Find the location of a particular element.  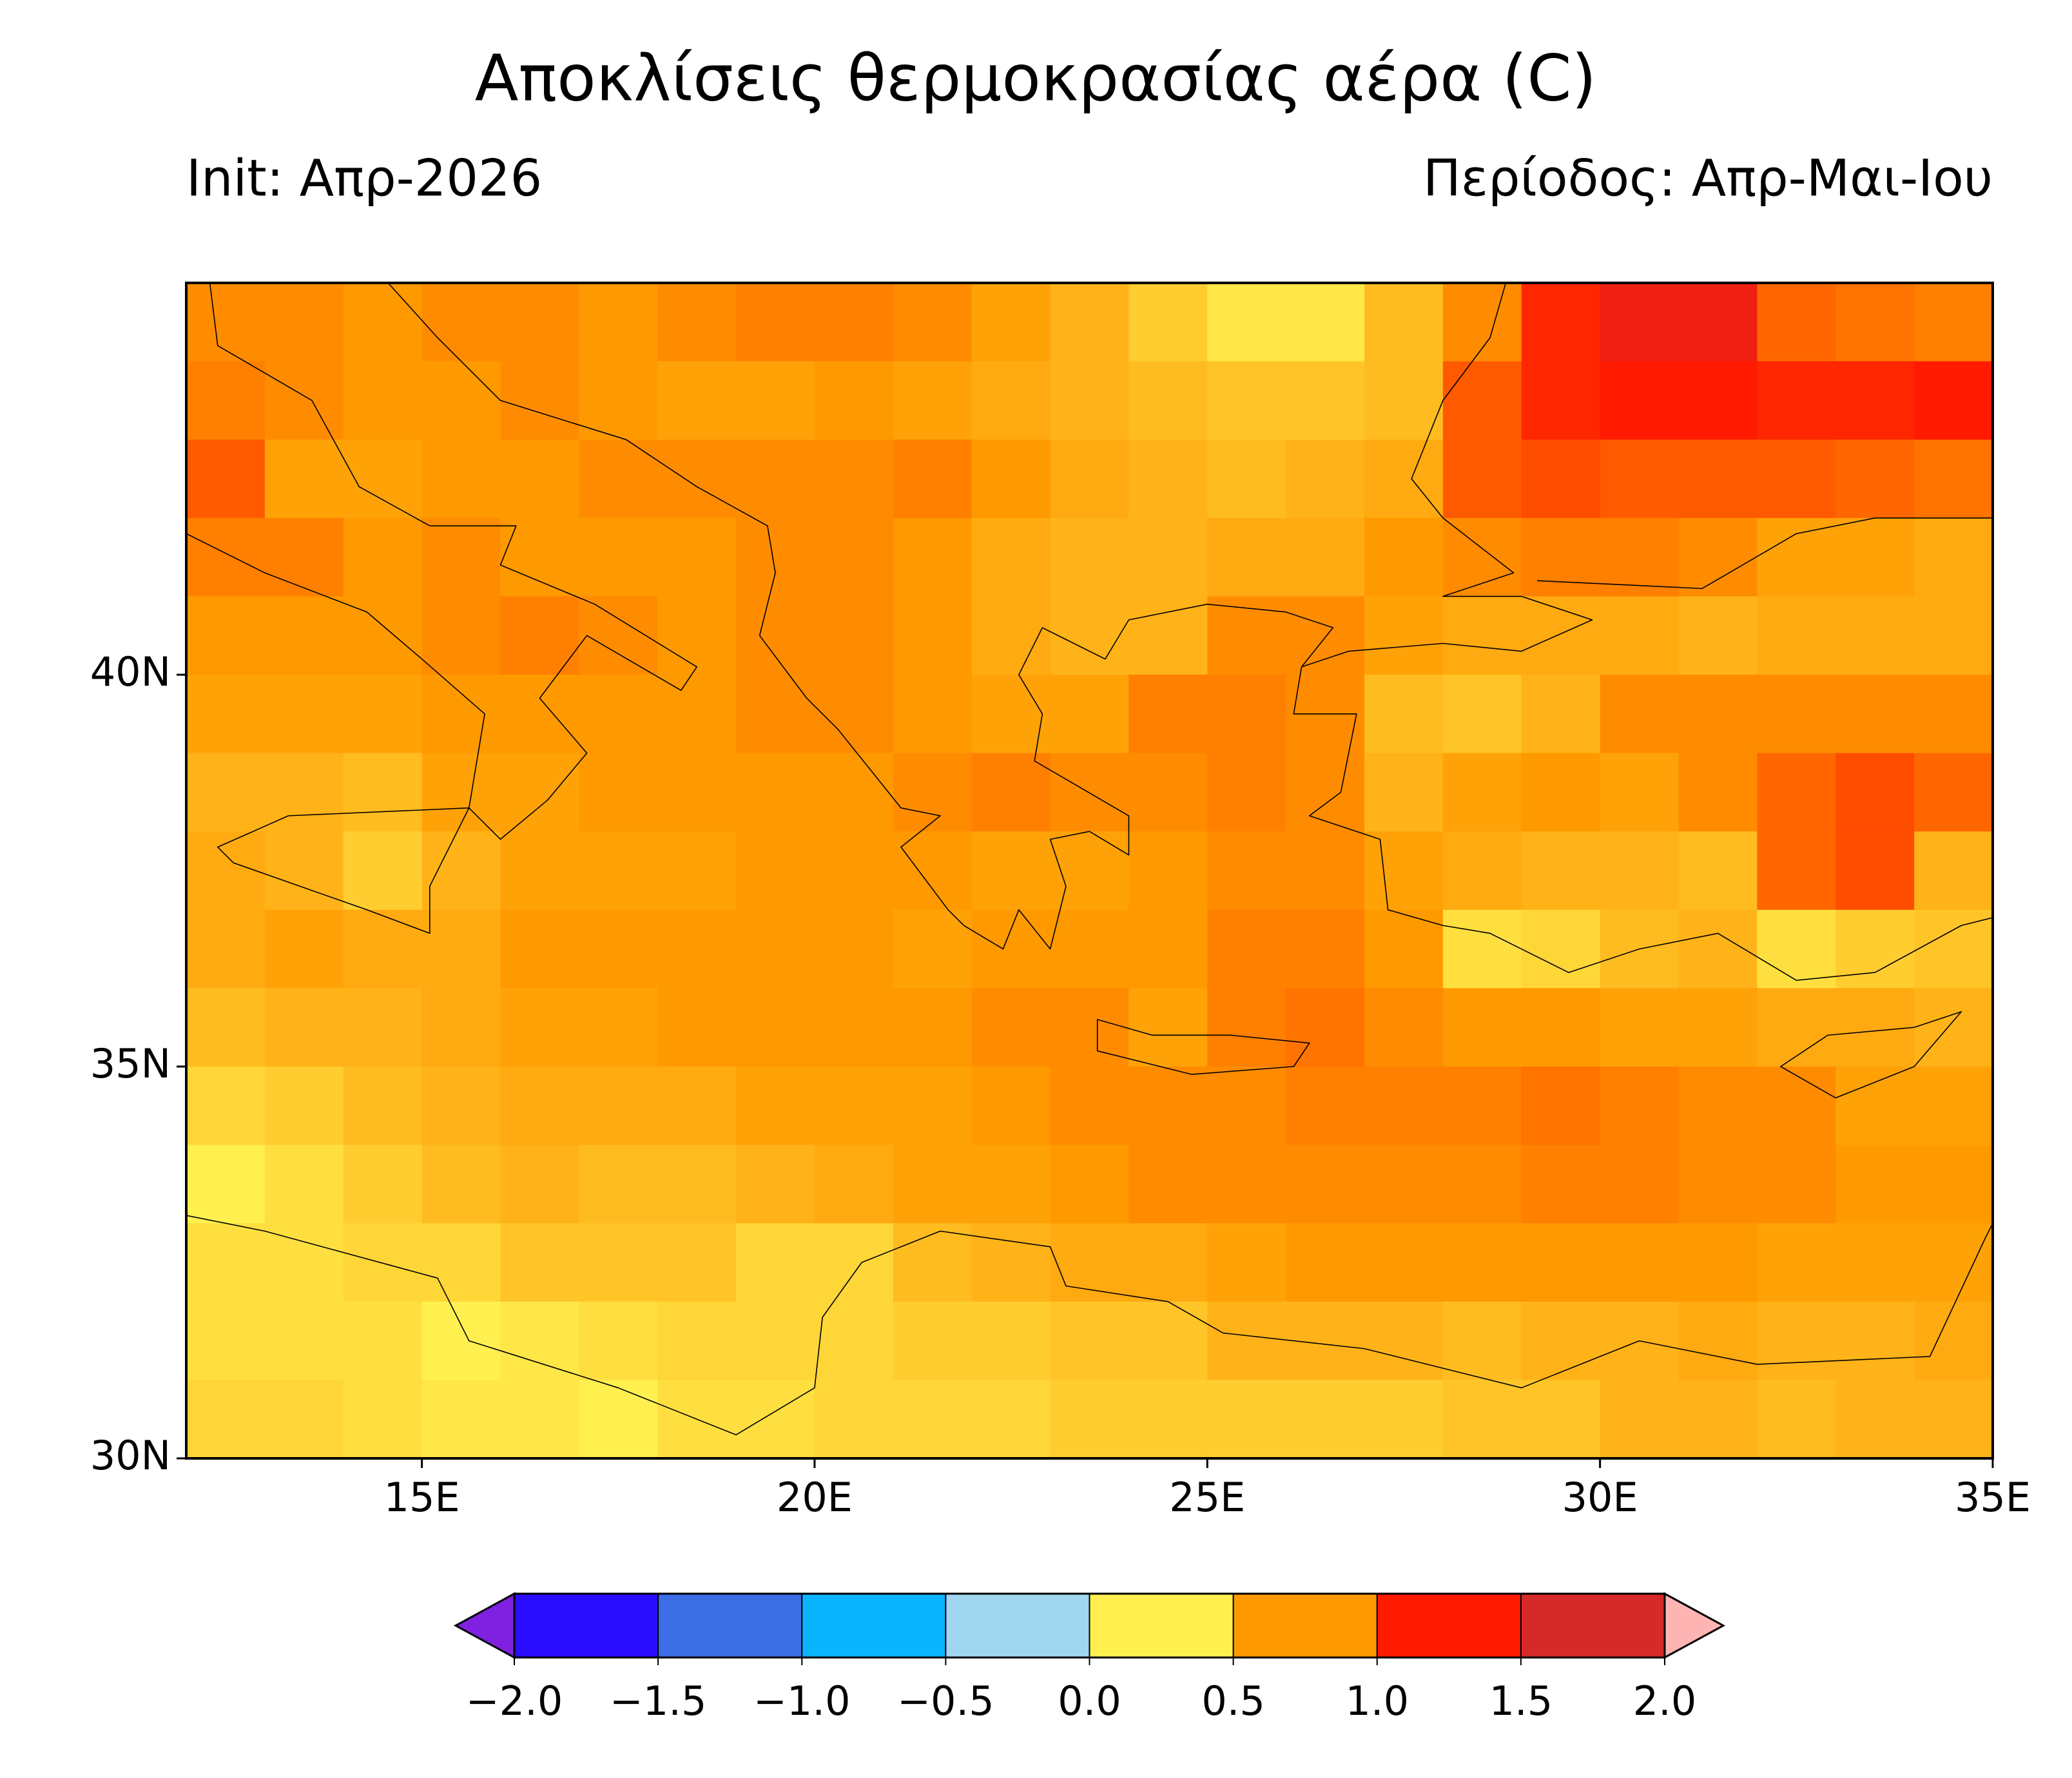

africa-coast is located at coordinates (1089, 1325).